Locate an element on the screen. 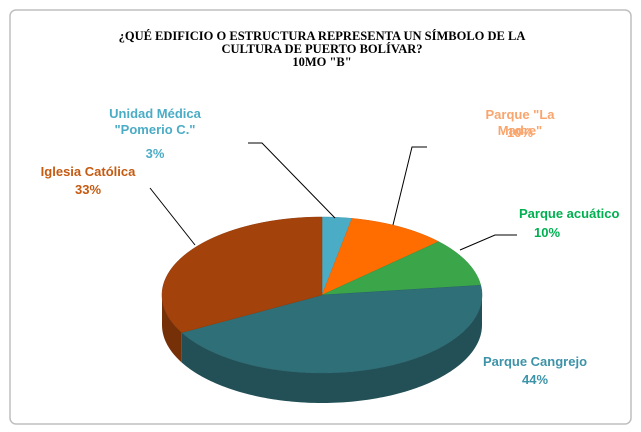 The height and width of the screenshot is (432, 641). data-label: Parque "La Madre" is located at coordinates (520, 122).